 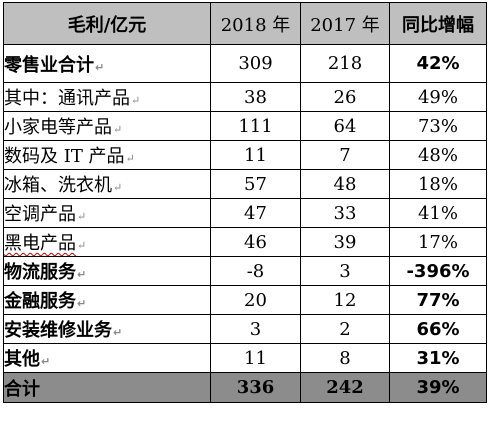 I want to click on total-row: 合计 336 242 39%, so click(x=245, y=387).